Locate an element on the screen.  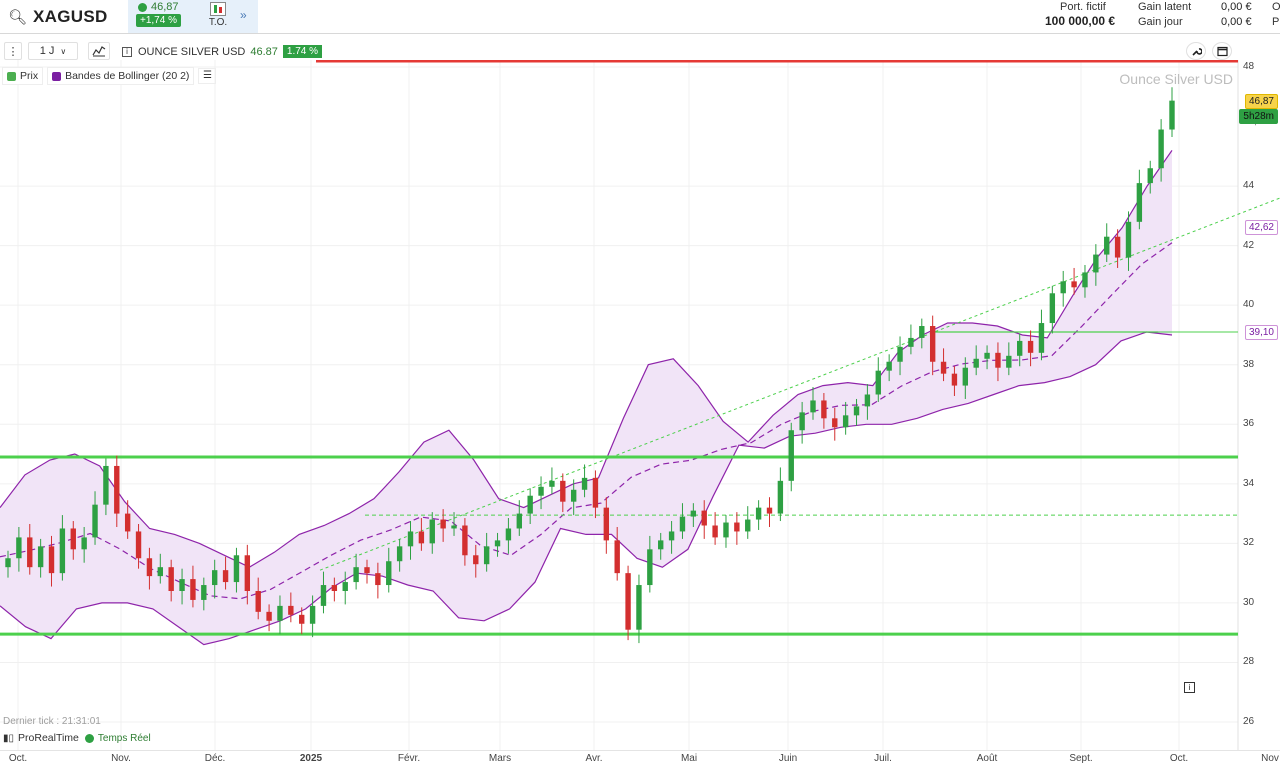
symbol-name: XAGUSD is located at coordinates (70, 16).